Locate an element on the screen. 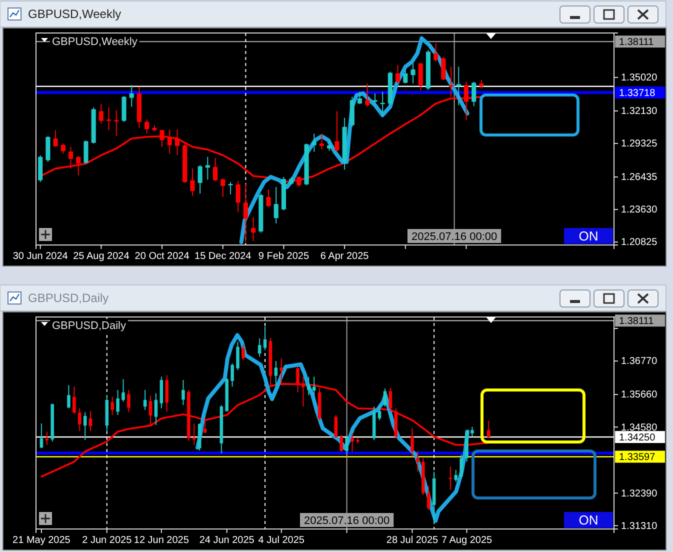 This screenshot has width=673, height=552. y-tick-label: 1.36770 is located at coordinates (639, 362).